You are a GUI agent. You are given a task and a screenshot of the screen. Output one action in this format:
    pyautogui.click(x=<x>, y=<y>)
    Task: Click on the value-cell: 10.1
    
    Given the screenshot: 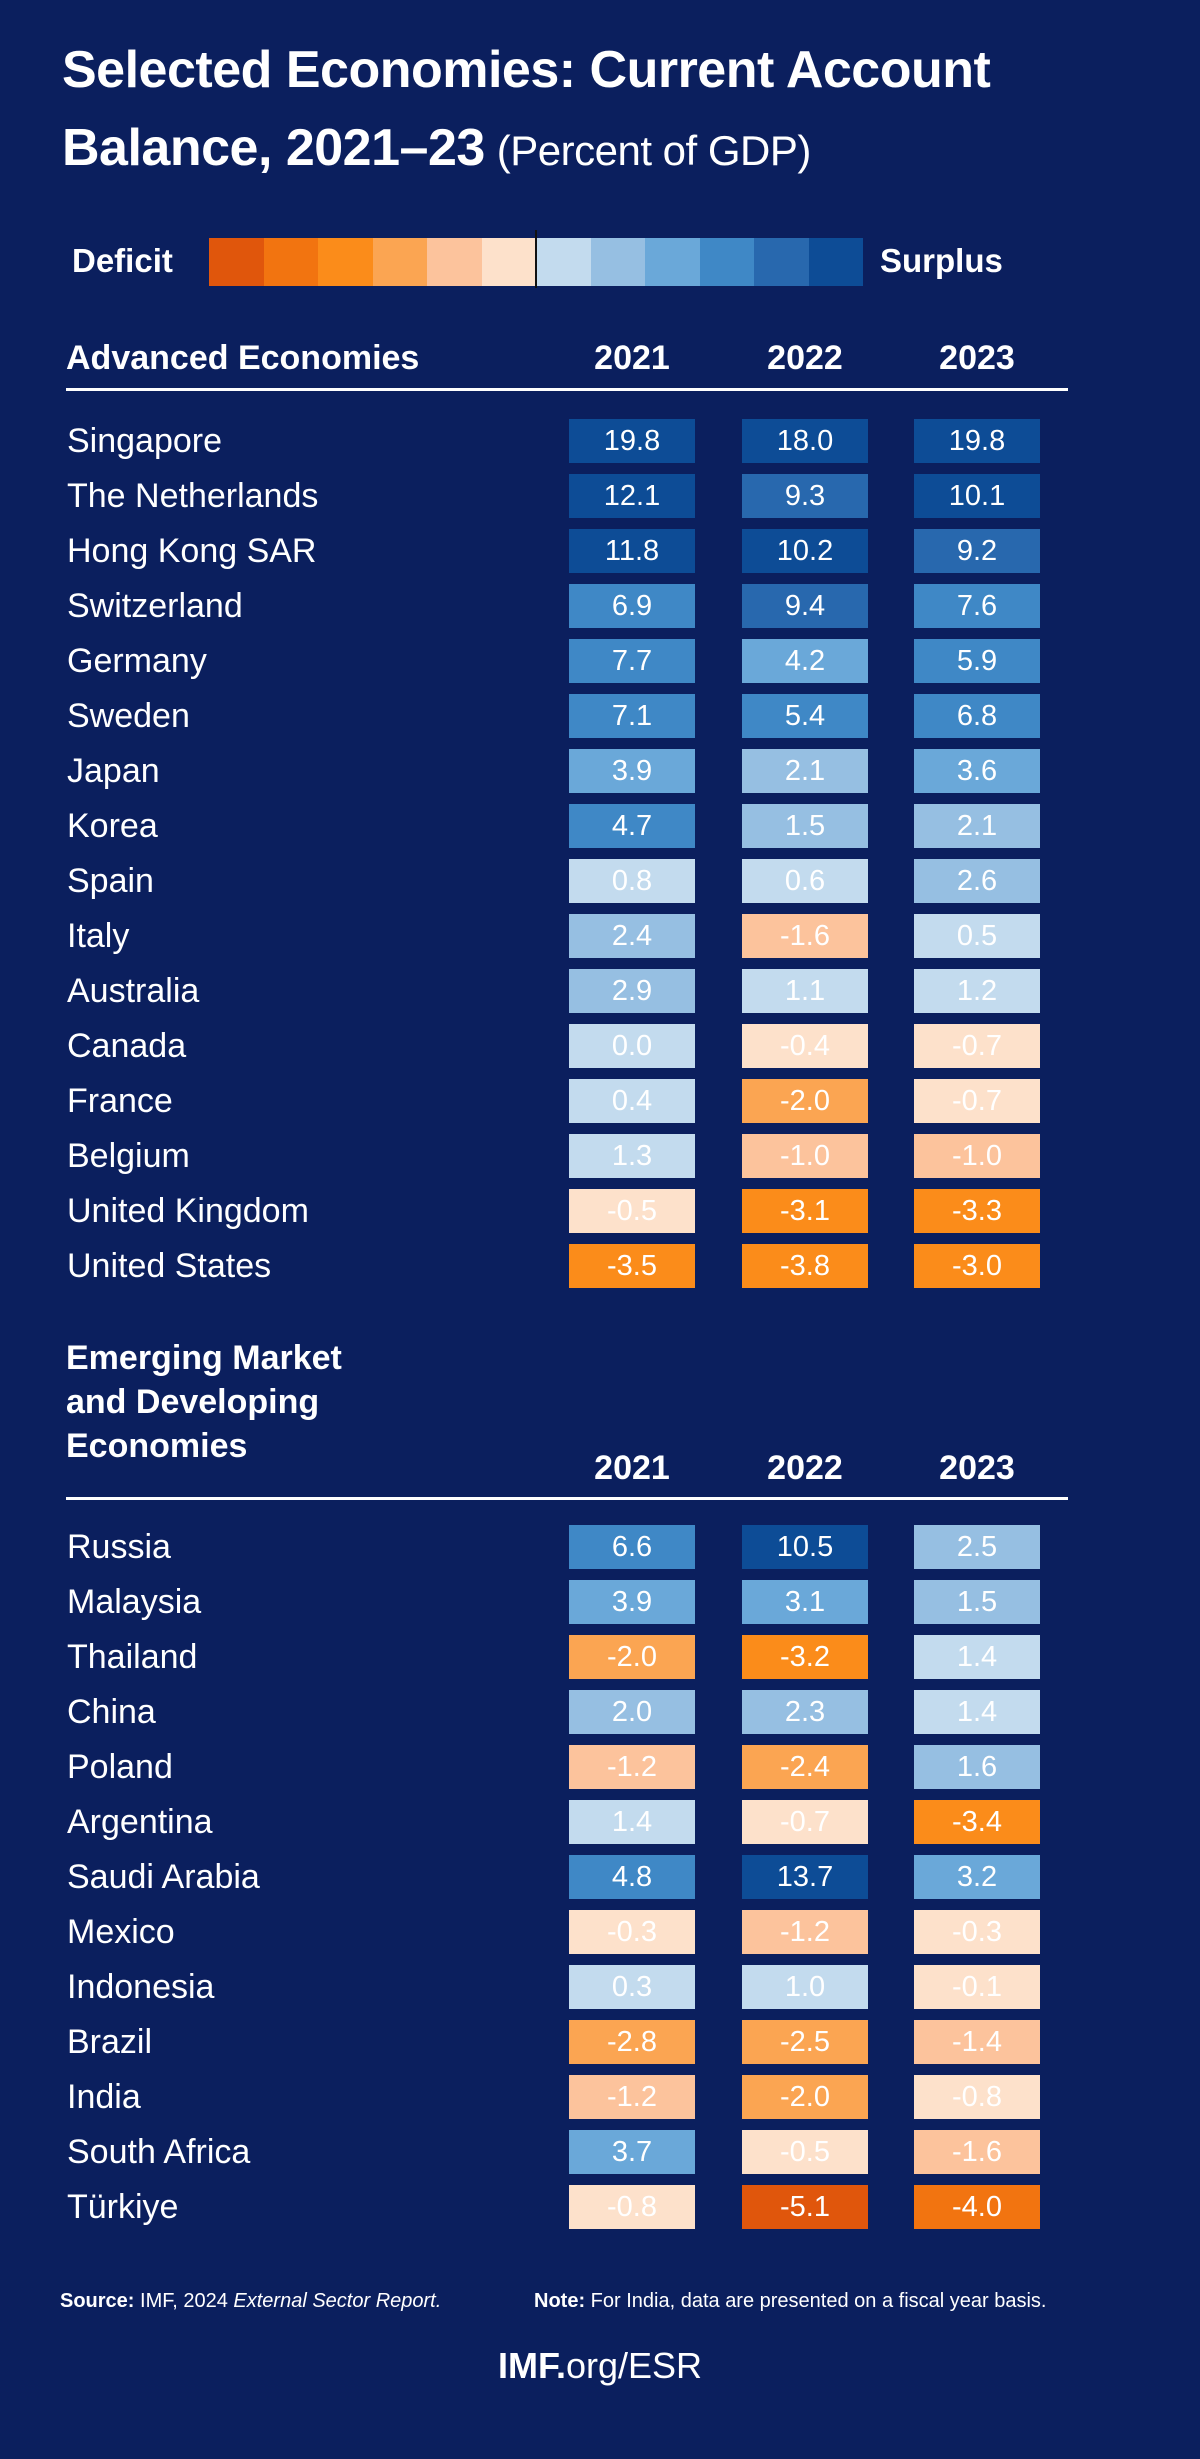 What is the action you would take?
    pyautogui.click(x=977, y=496)
    